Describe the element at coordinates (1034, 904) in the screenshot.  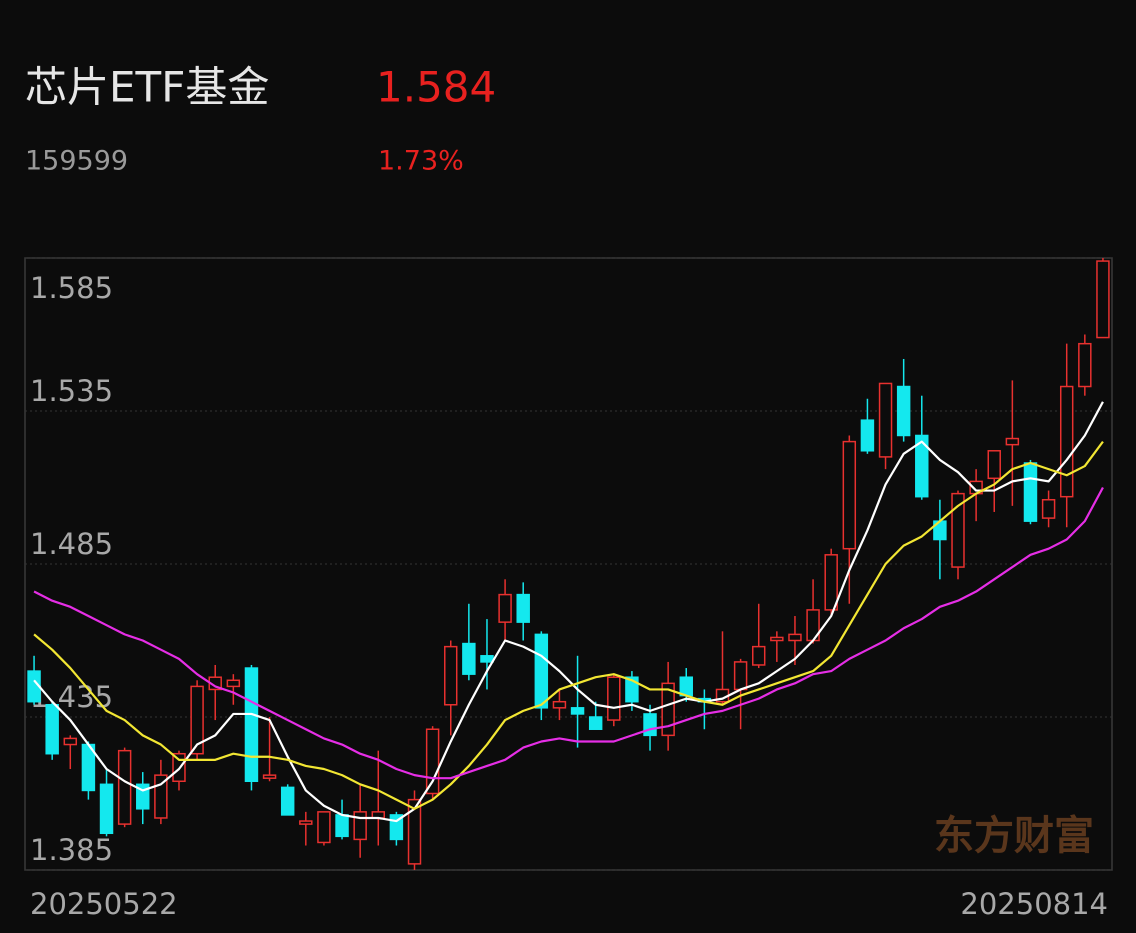
I see `x-tick-label: 20250814` at that location.